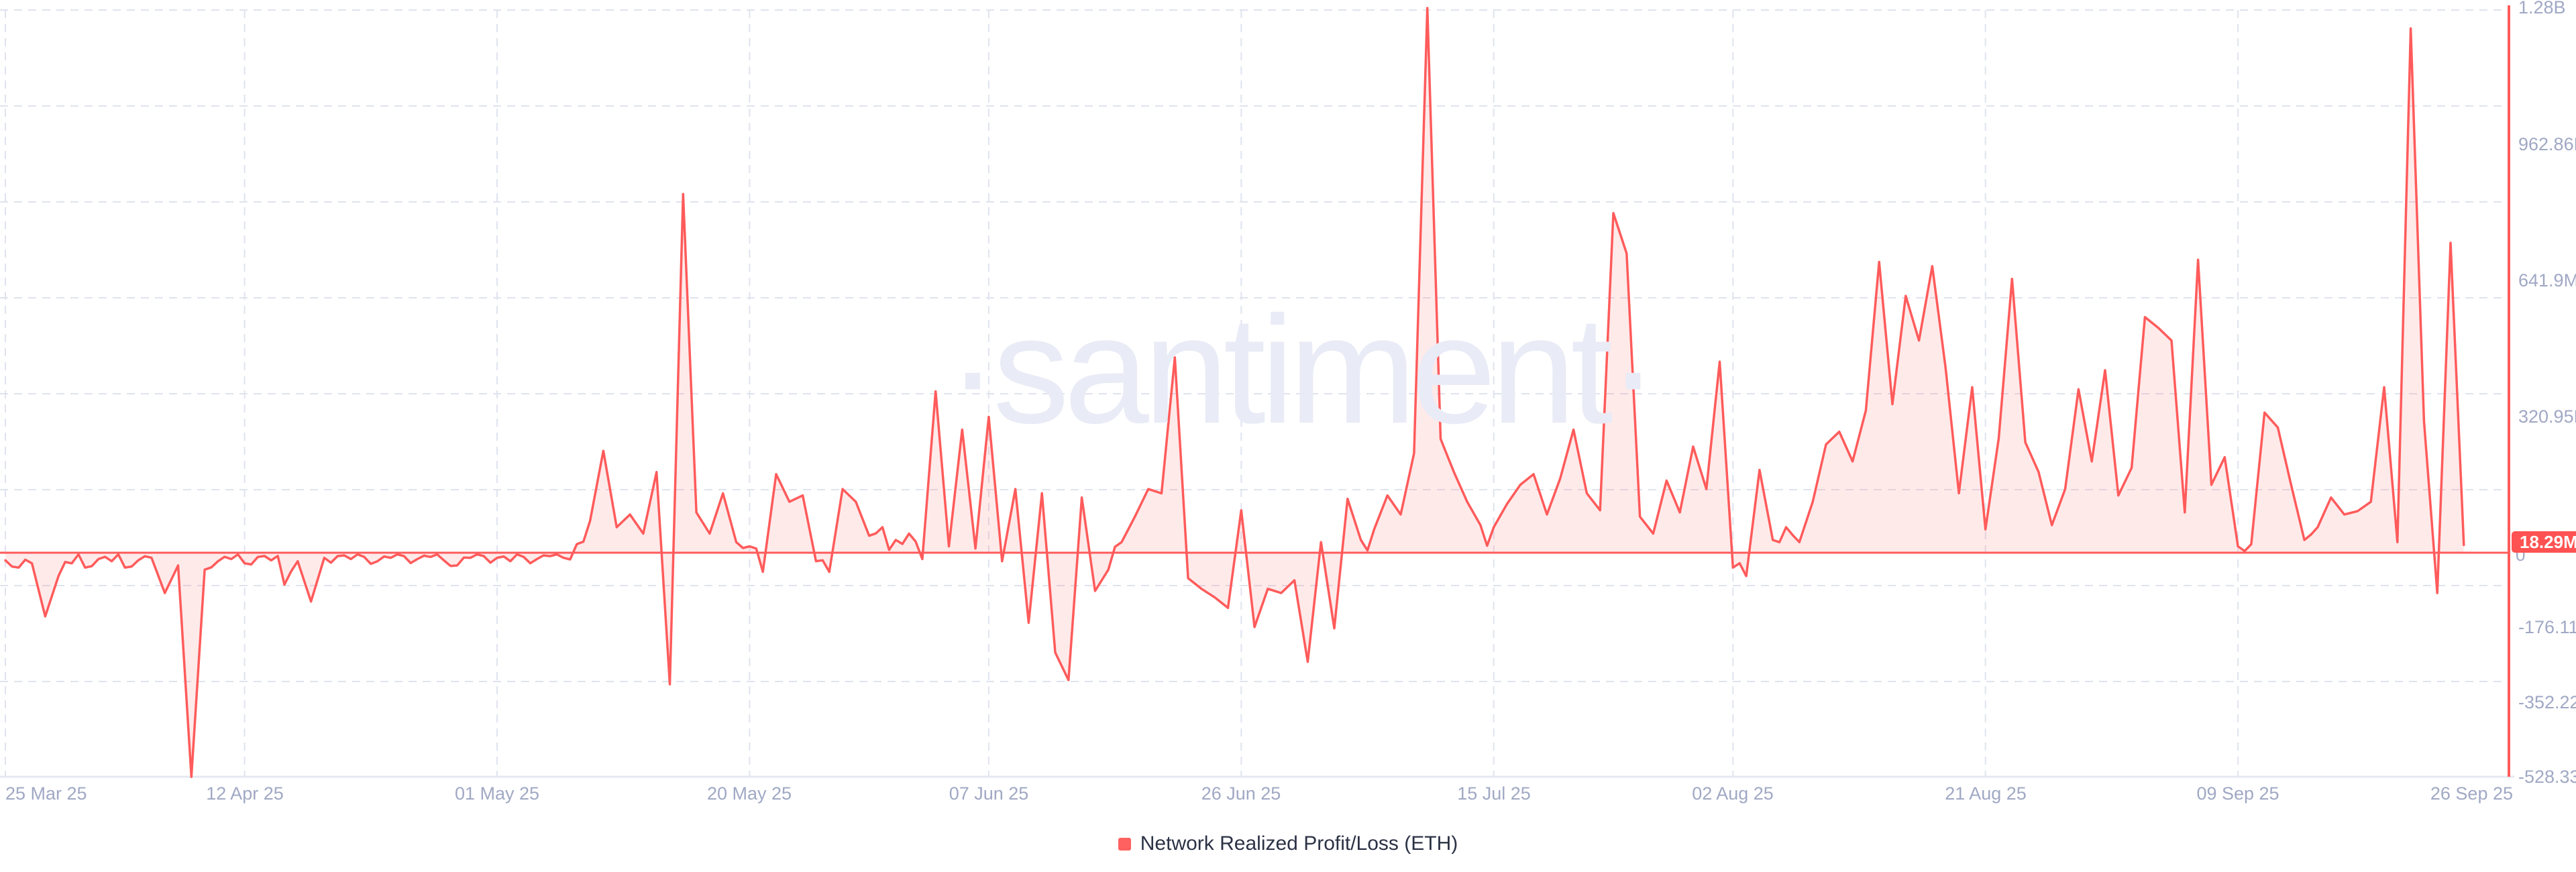 The height and width of the screenshot is (872, 2576). What do you see at coordinates (2547, 702) in the screenshot?
I see `y-axis-tick-label: -352.22M` at bounding box center [2547, 702].